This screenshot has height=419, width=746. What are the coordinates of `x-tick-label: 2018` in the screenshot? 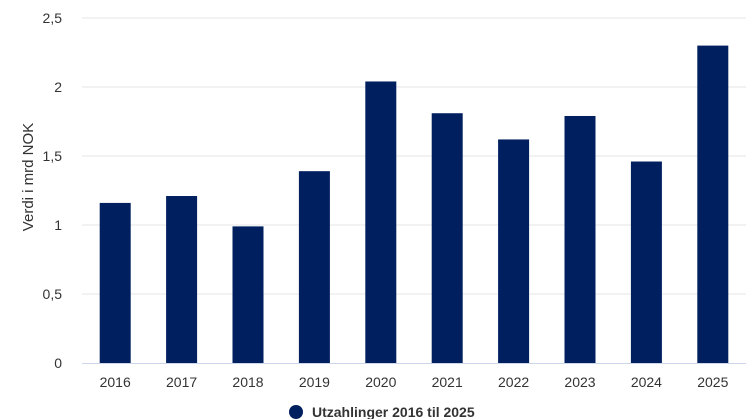 It's located at (247, 382).